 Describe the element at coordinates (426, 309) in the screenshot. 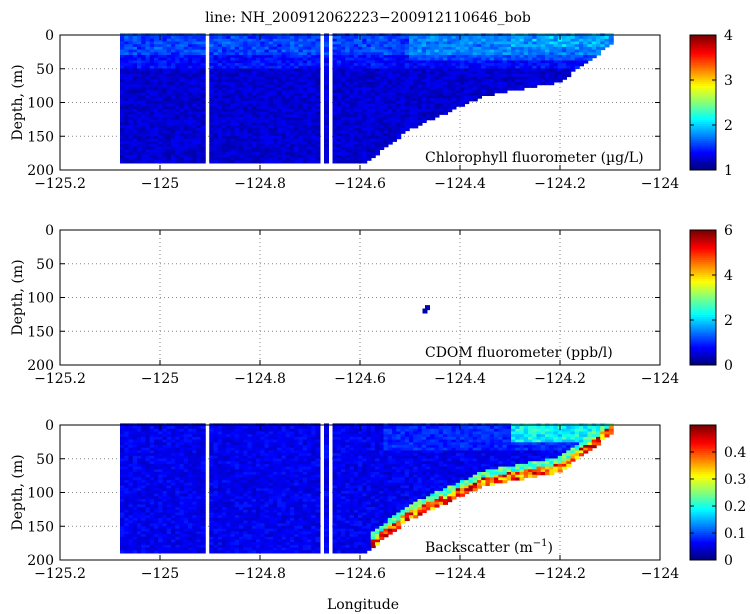

I see `data-layer` at that location.